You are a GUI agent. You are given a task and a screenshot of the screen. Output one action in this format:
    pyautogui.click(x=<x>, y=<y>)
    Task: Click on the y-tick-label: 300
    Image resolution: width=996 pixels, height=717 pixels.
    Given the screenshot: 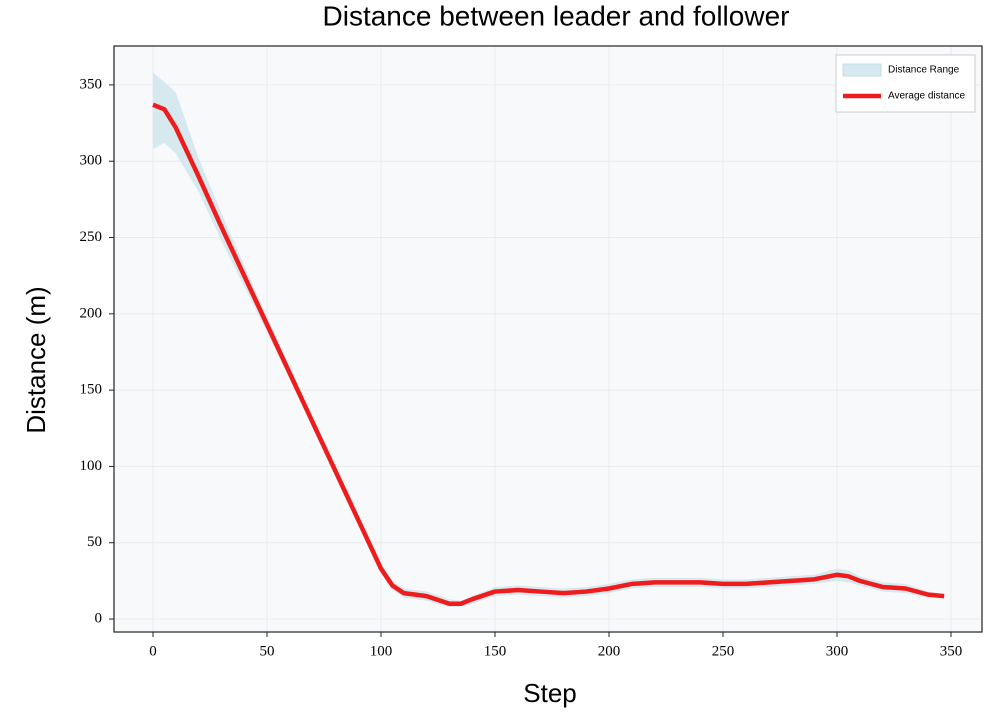 What is the action you would take?
    pyautogui.click(x=91, y=161)
    